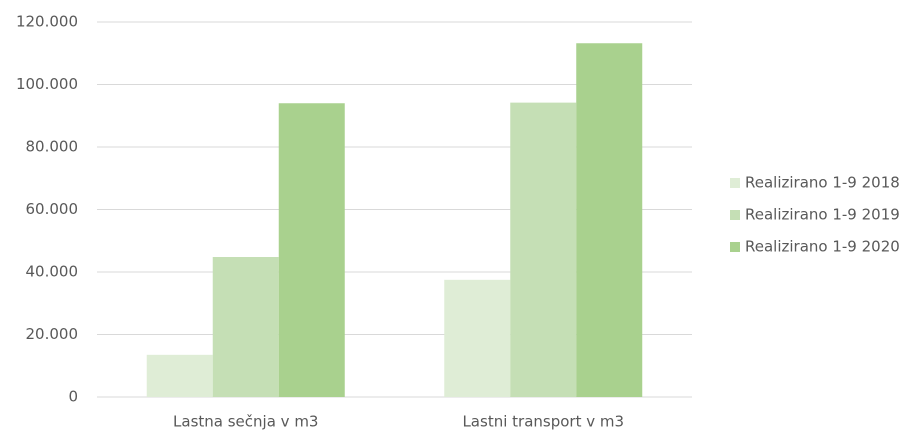  I want to click on y-tick-label: 120.000, so click(47, 22).